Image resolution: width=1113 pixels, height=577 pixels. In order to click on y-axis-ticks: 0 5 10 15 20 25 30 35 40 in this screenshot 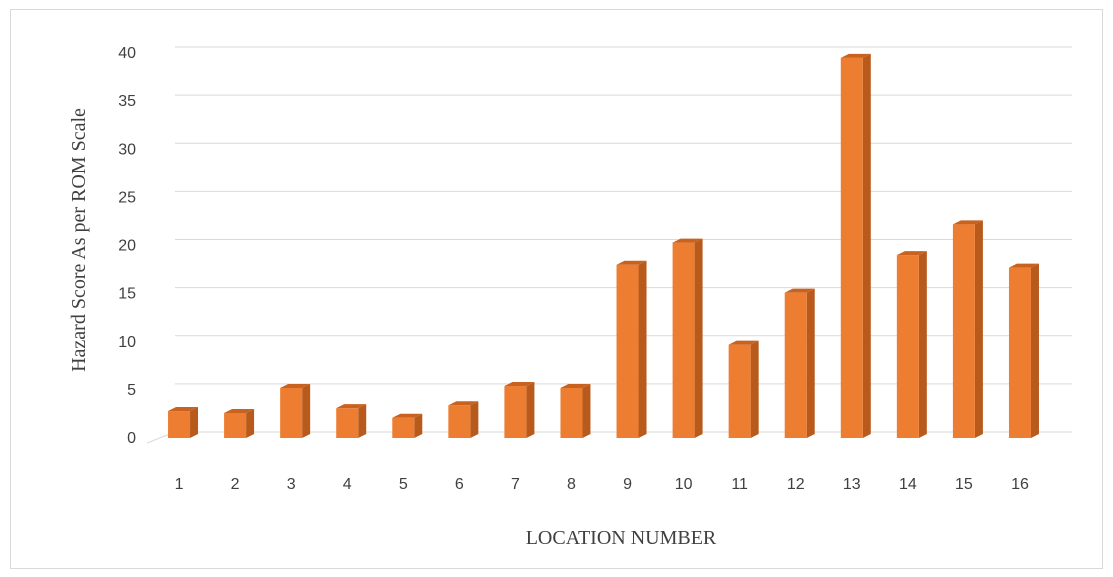, I will do `click(127, 246)`.